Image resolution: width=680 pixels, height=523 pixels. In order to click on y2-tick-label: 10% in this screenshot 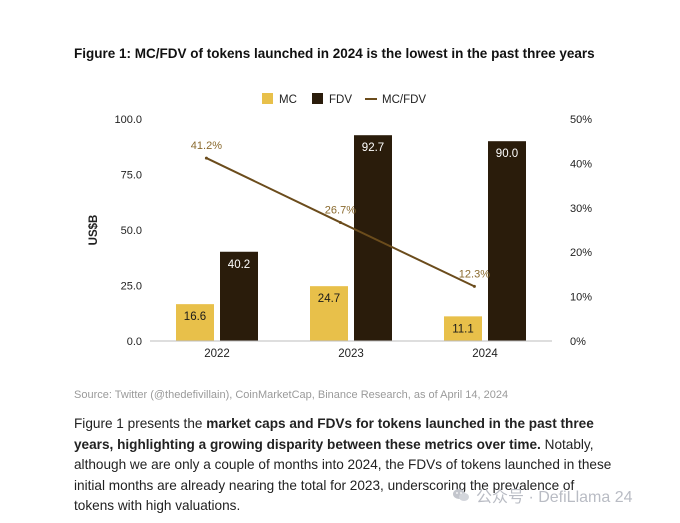, I will do `click(581, 298)`.